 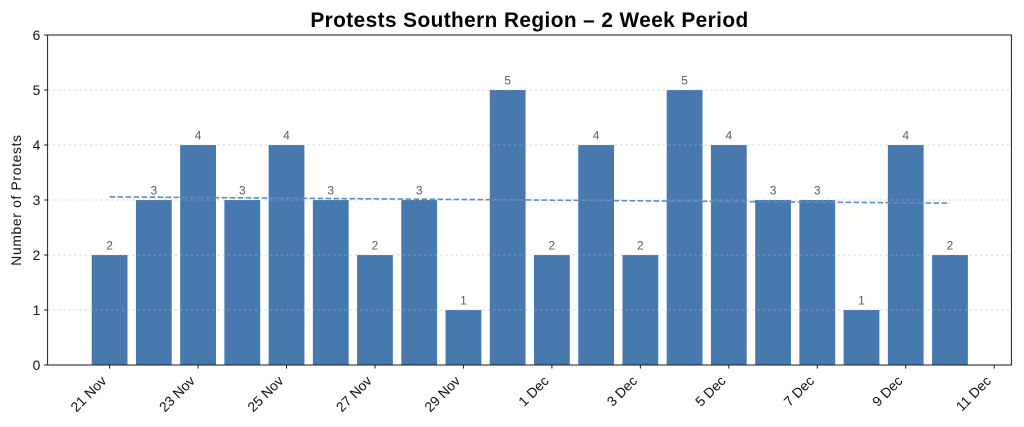 I want to click on svg-text: Number of Protests, so click(x=16, y=199).